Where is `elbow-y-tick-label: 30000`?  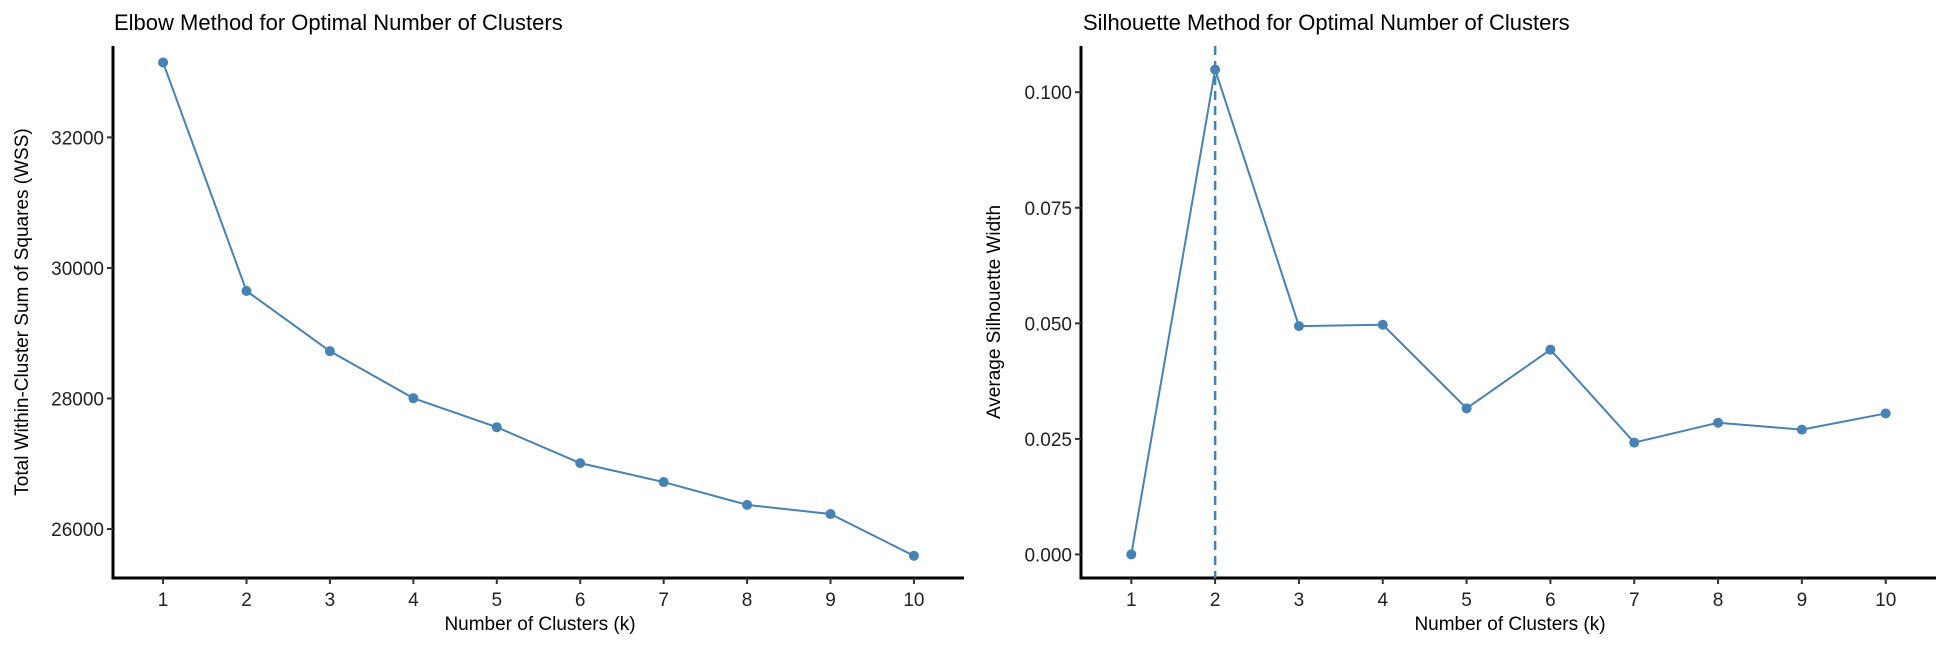 elbow-y-tick-label: 30000 is located at coordinates (77, 269).